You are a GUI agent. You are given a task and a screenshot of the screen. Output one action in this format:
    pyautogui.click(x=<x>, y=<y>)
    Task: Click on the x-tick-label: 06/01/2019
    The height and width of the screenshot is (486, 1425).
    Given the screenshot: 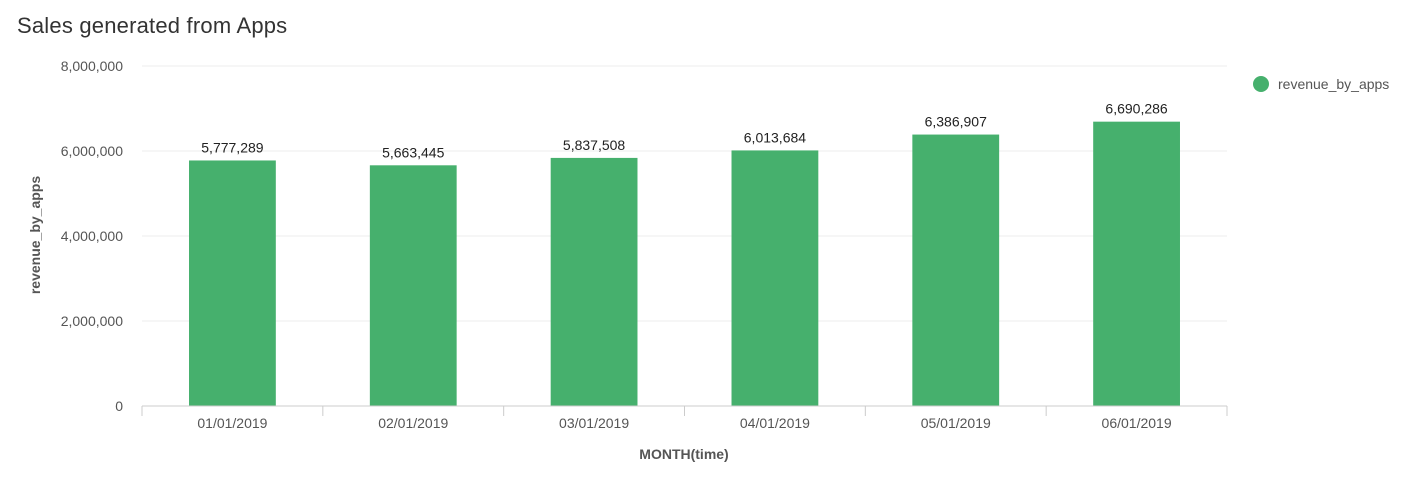 What is the action you would take?
    pyautogui.click(x=1137, y=423)
    